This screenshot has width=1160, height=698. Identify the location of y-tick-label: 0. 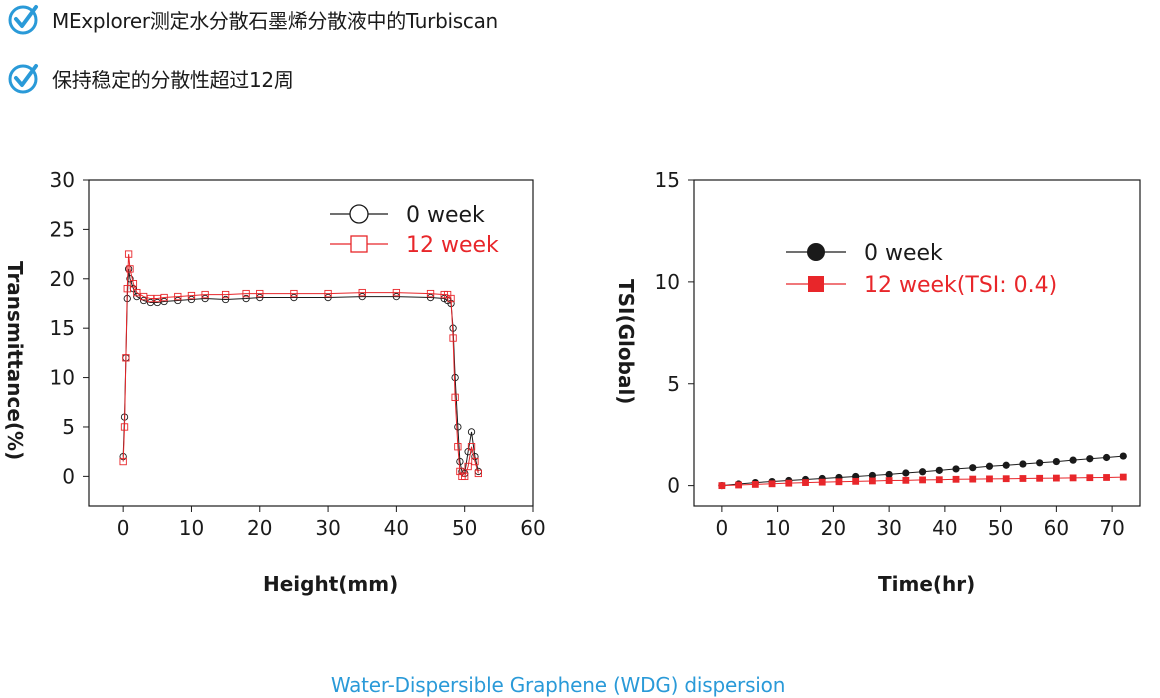
(673, 486).